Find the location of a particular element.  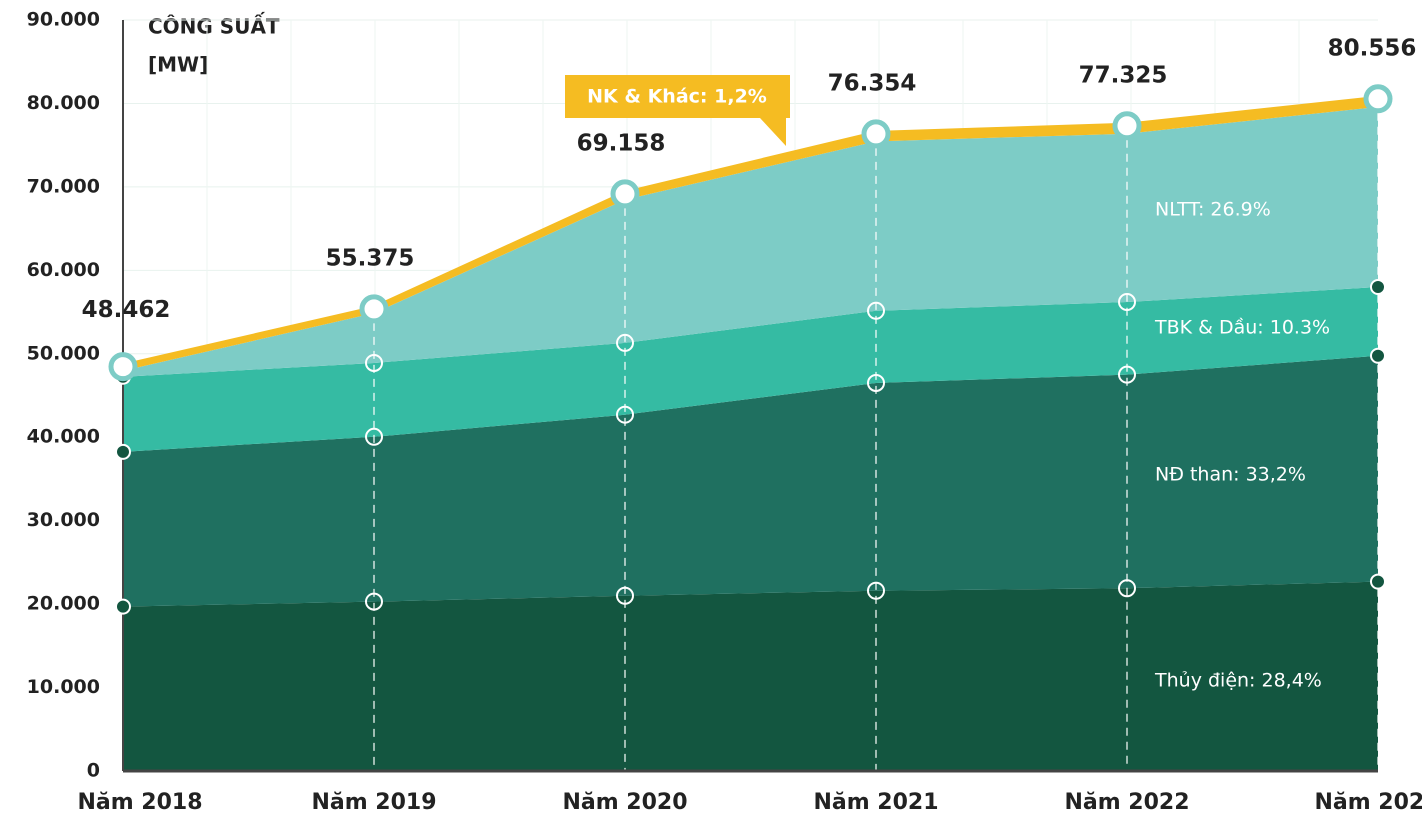

x-tick-label: Năm 2021 is located at coordinates (875, 802).